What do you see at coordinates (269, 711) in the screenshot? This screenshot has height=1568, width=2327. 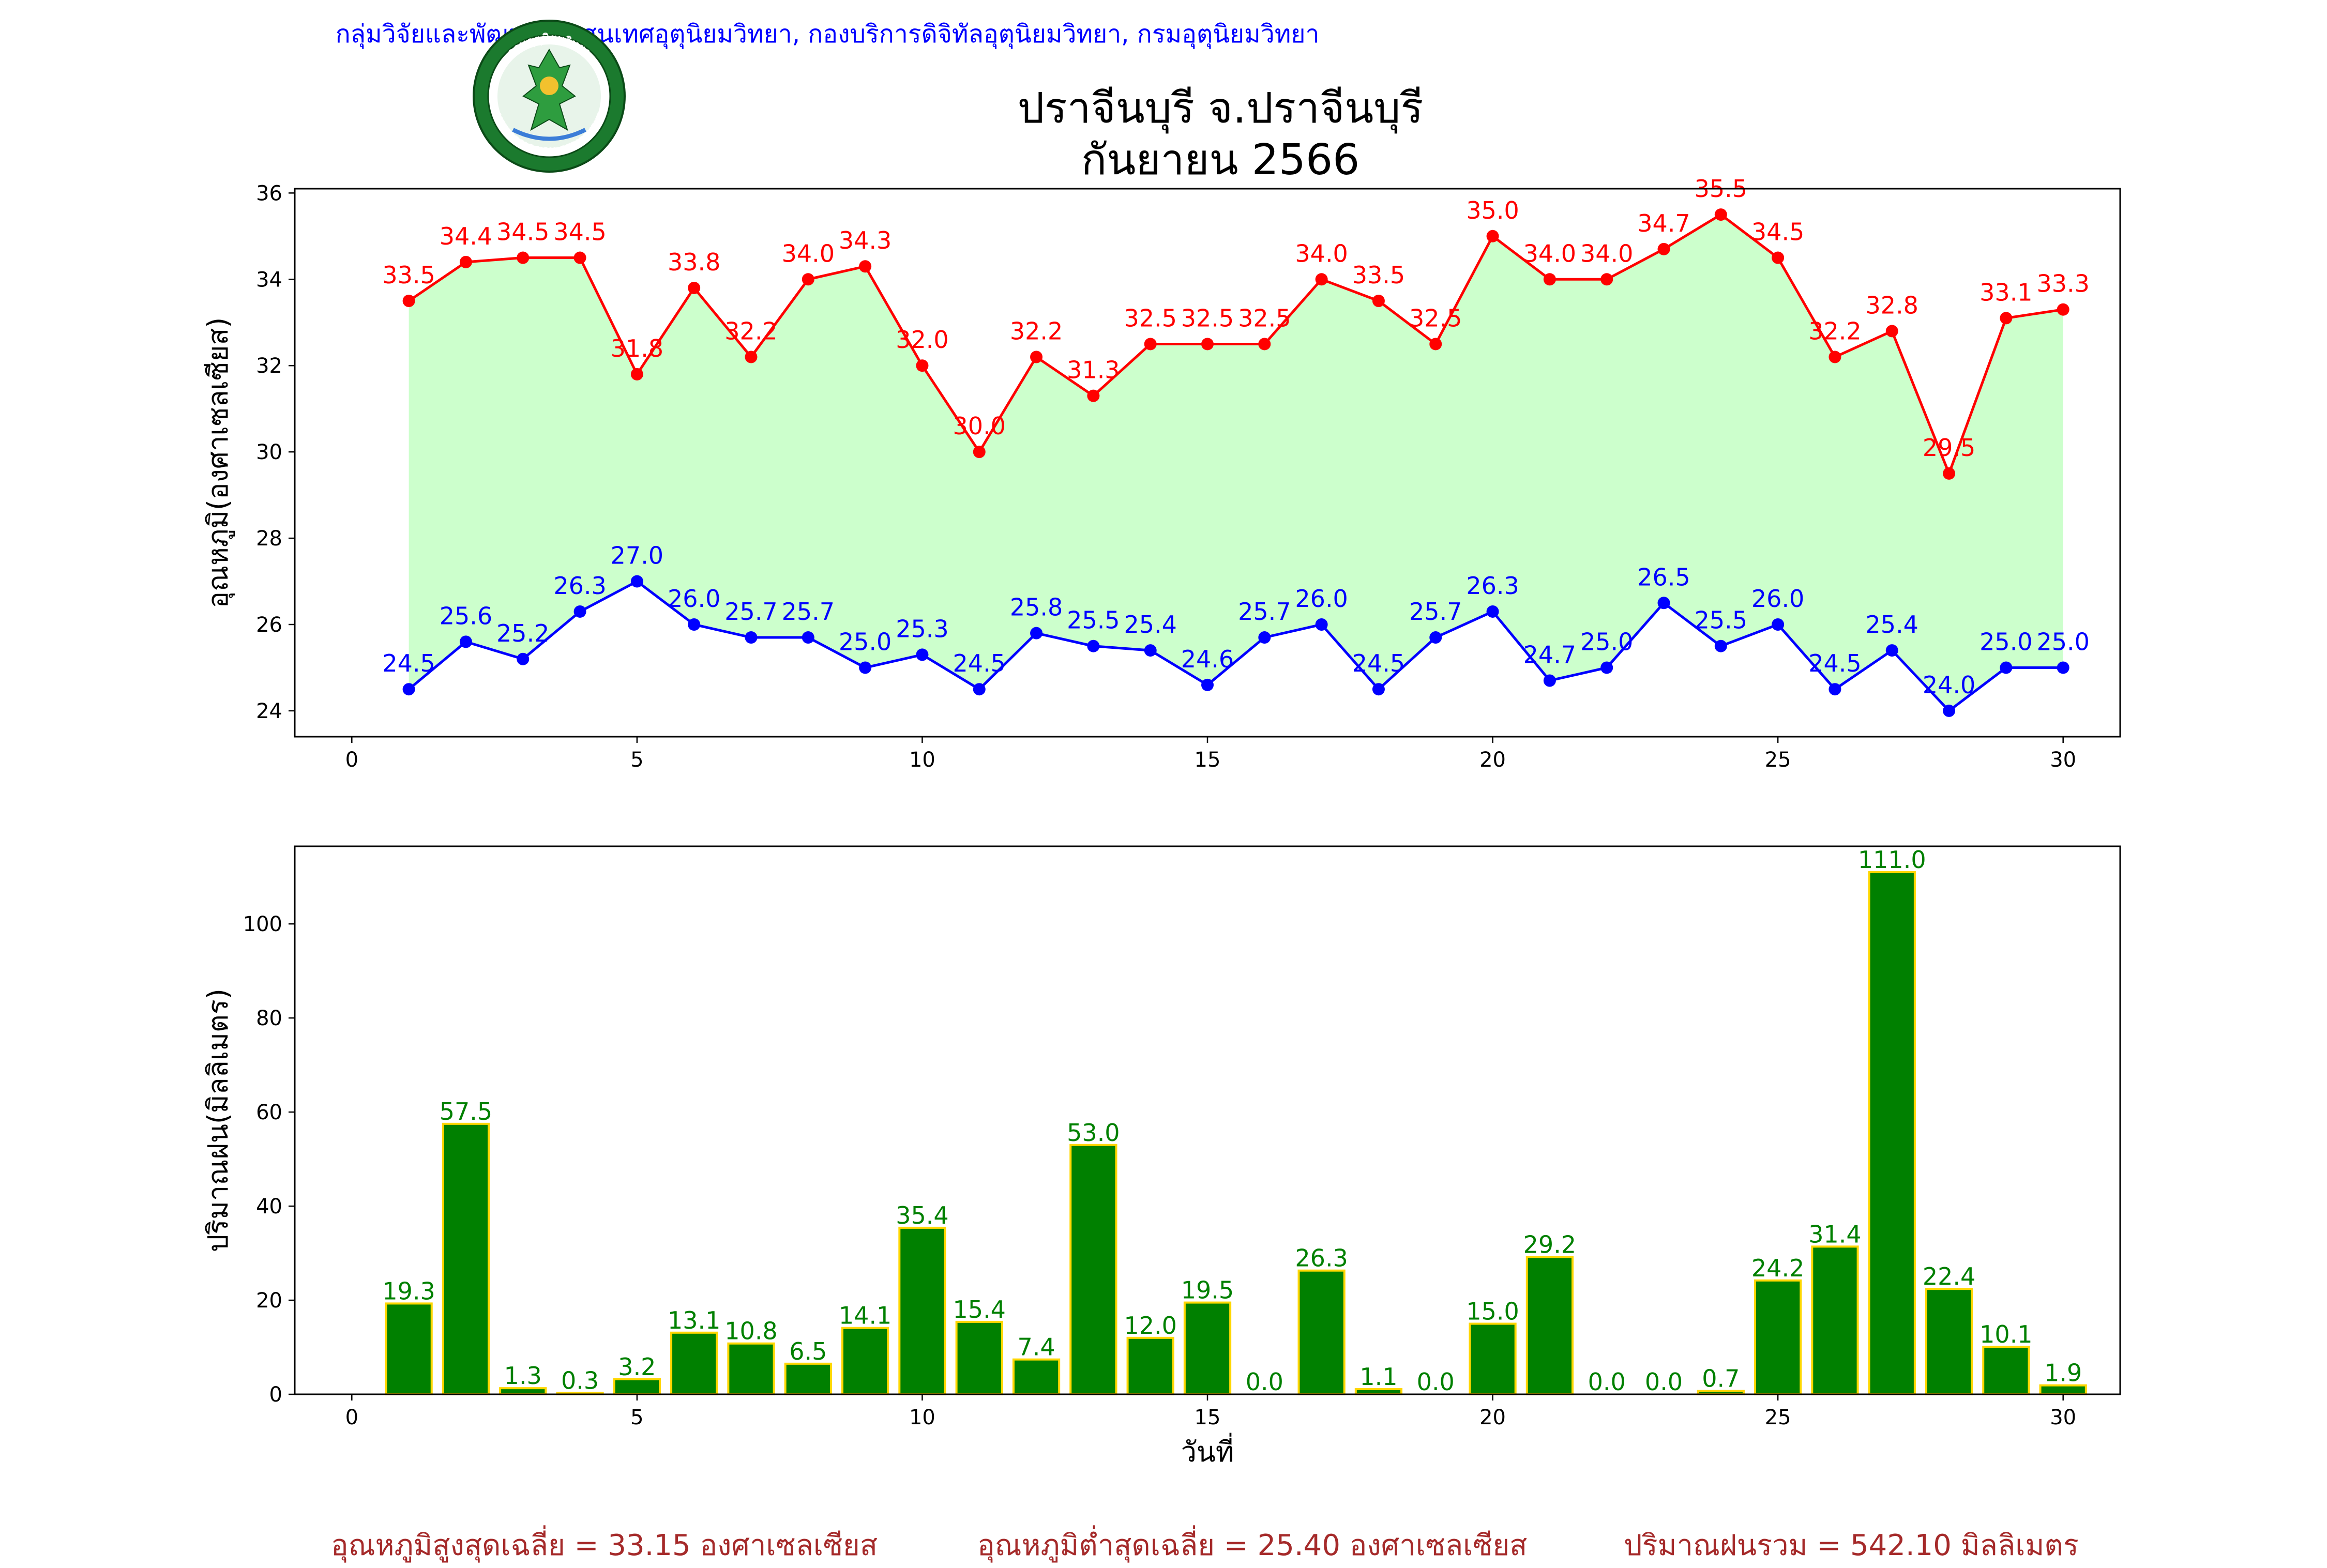 I see `temperature-y-tick-label: 24` at bounding box center [269, 711].